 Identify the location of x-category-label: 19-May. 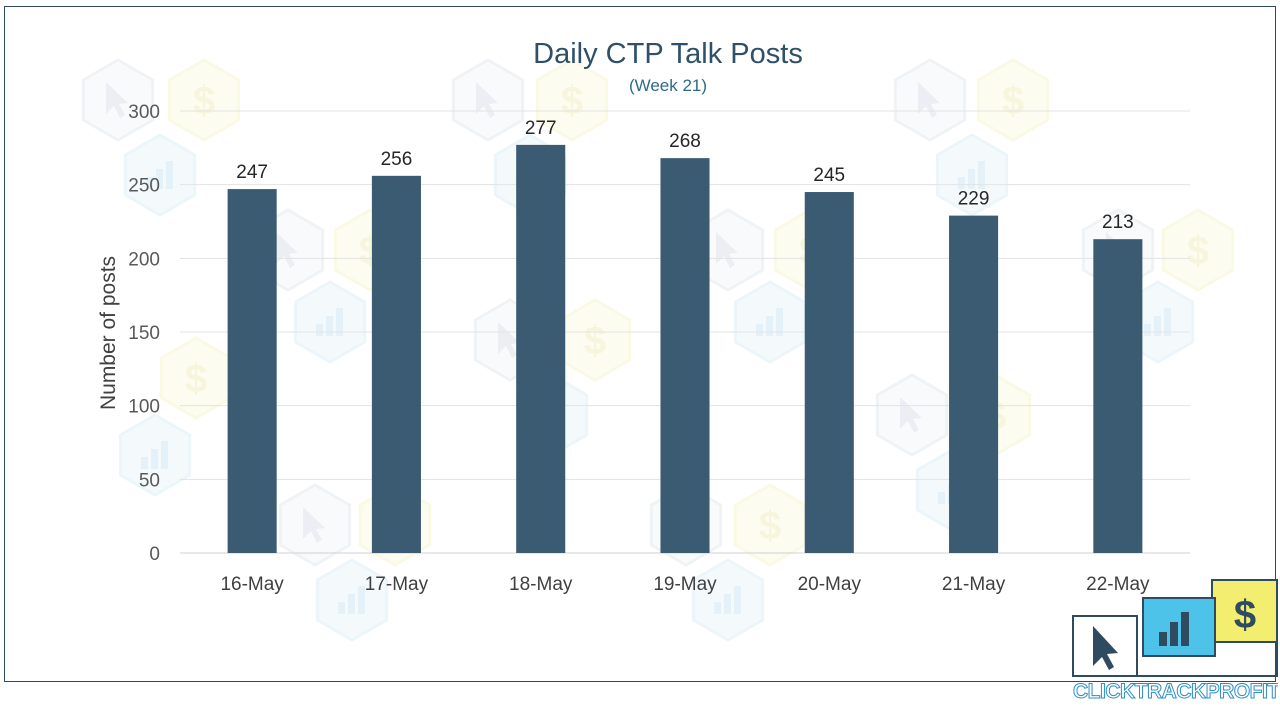
(685, 584).